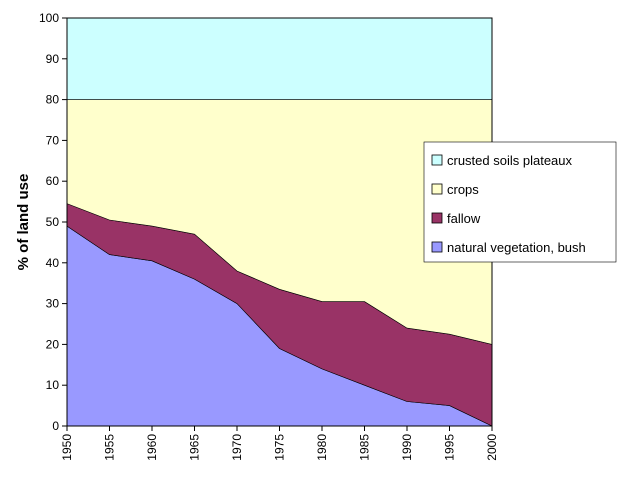  What do you see at coordinates (23, 222) in the screenshot?
I see `y-axis-label: % of land use` at bounding box center [23, 222].